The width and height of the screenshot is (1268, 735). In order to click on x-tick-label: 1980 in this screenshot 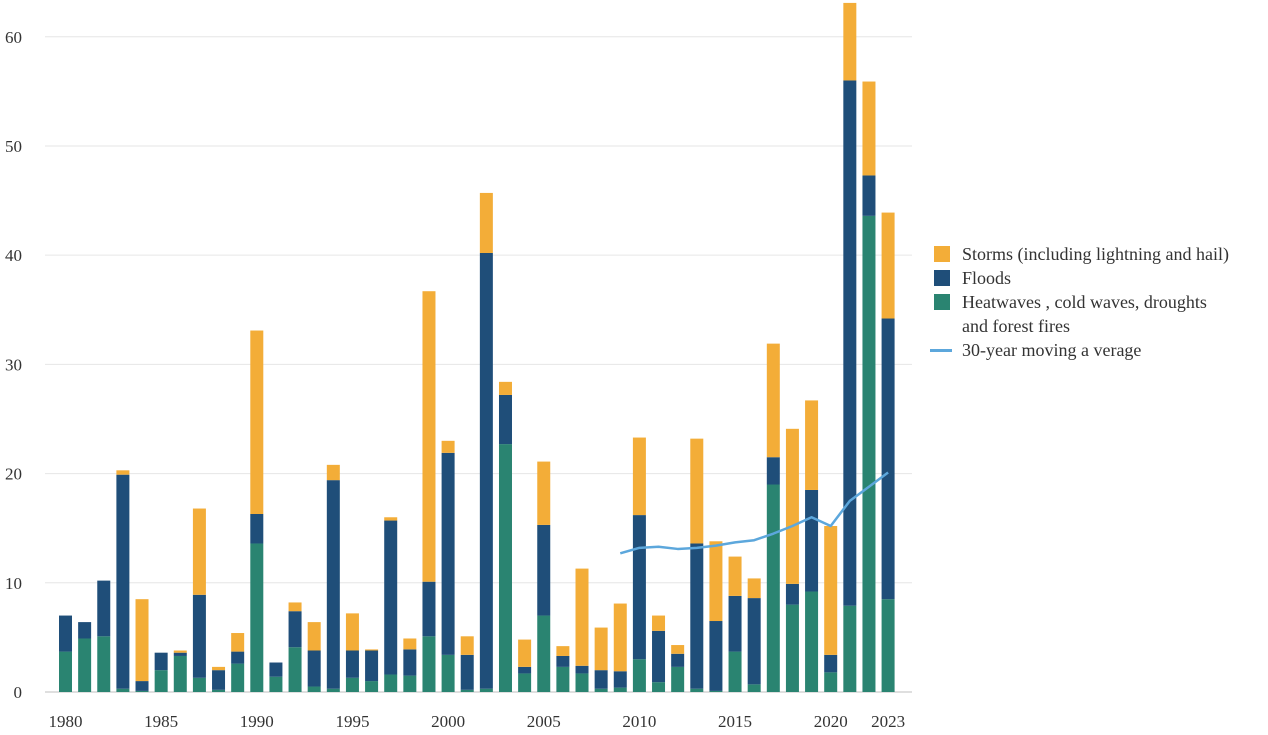, I will do `click(66, 721)`.